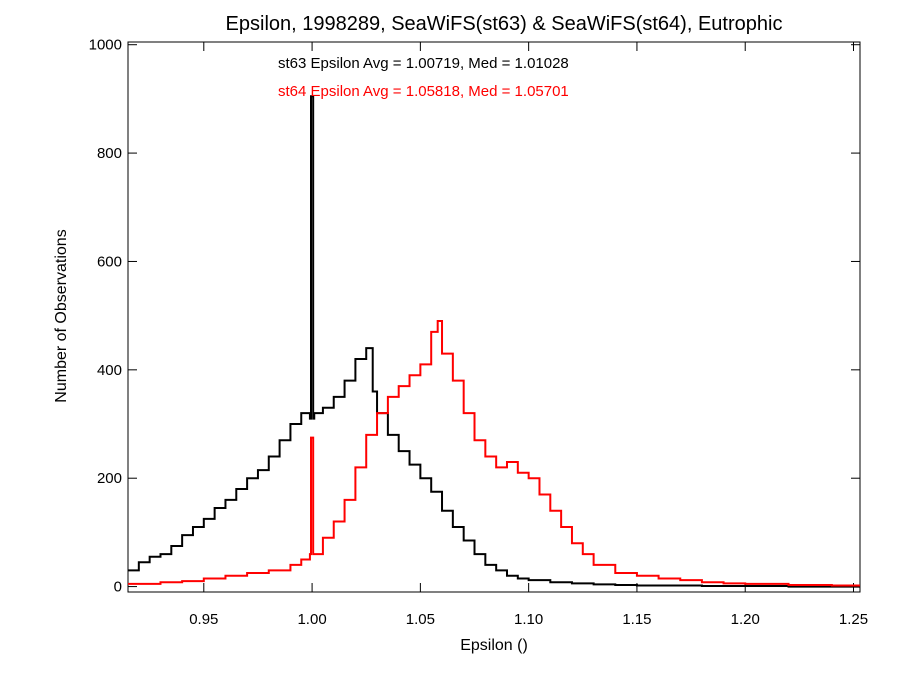 The width and height of the screenshot is (900, 675). I want to click on y-tick-label: 1000, so click(105, 45).